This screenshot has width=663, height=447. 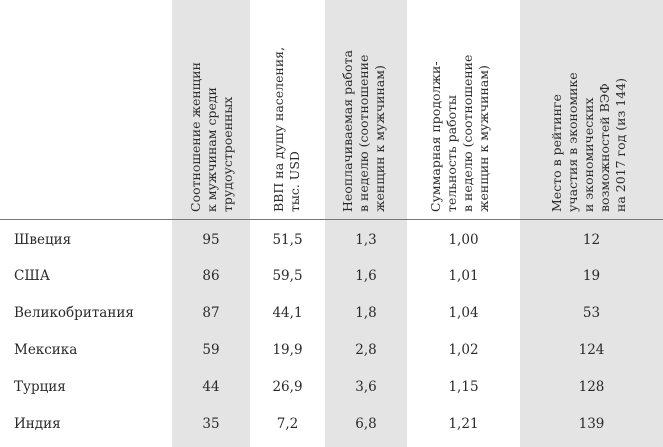 I want to click on cell-employment-ratio: 86, so click(x=211, y=276).